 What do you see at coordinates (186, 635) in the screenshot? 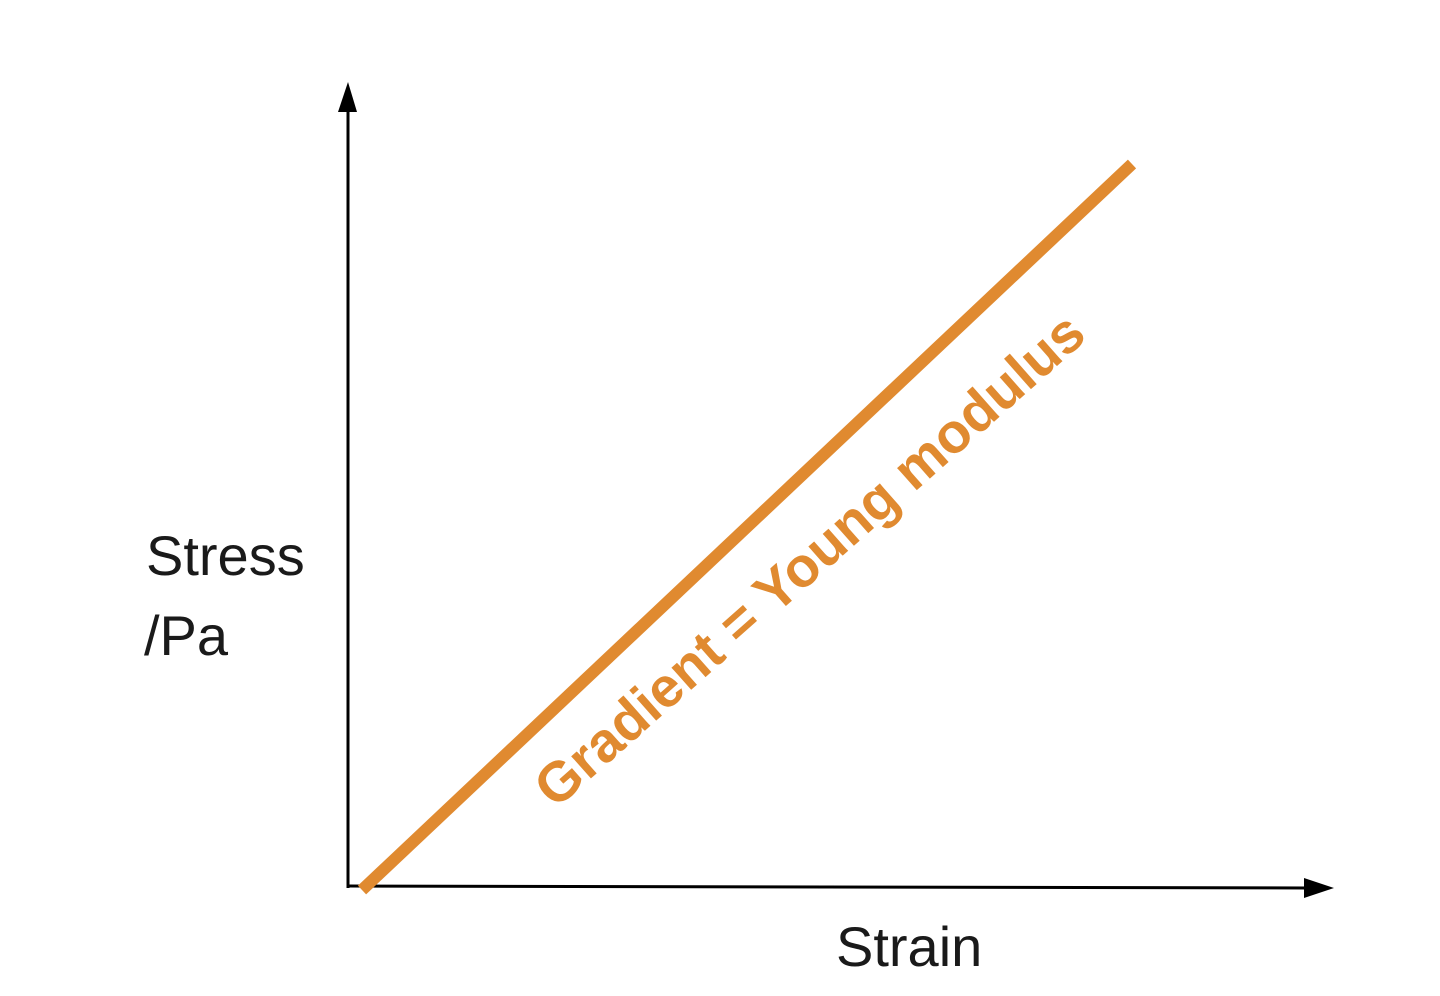
I see `y-axis-label-line-2: /Pa` at bounding box center [186, 635].